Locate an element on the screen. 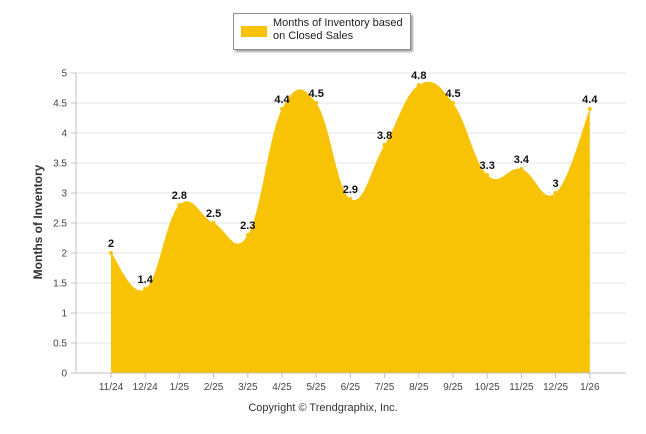  y-tick-label: 3.5 is located at coordinates (60, 164).